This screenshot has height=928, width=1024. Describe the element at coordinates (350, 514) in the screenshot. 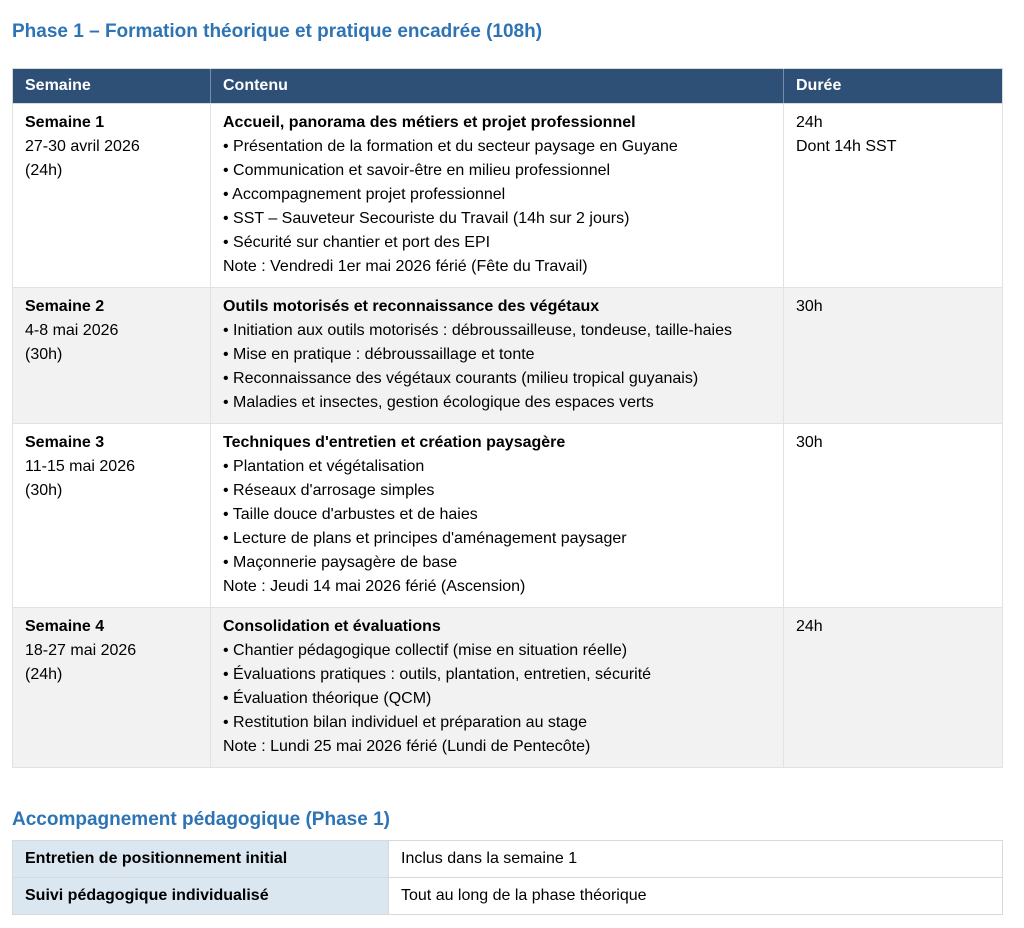

I see `content-item: • Taille douce d'arbustes et de haies` at that location.